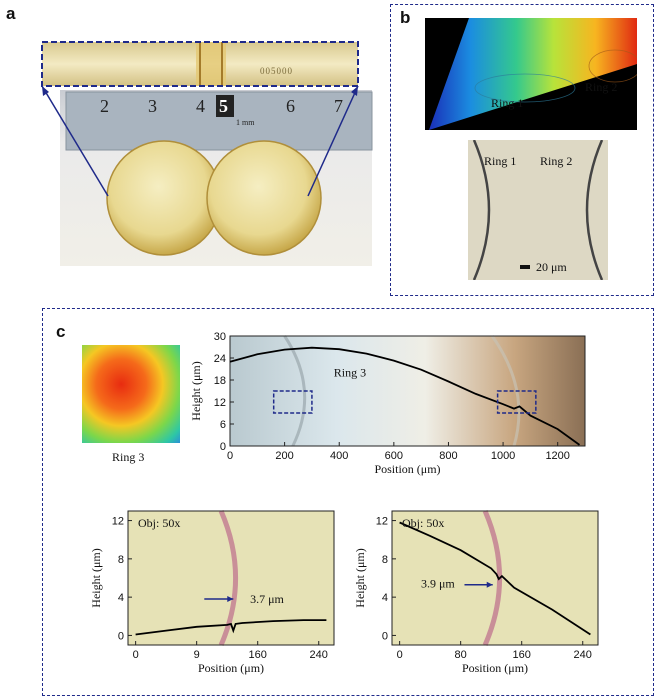  I want to click on micro-label-ring2: Ring 2, so click(556, 161).